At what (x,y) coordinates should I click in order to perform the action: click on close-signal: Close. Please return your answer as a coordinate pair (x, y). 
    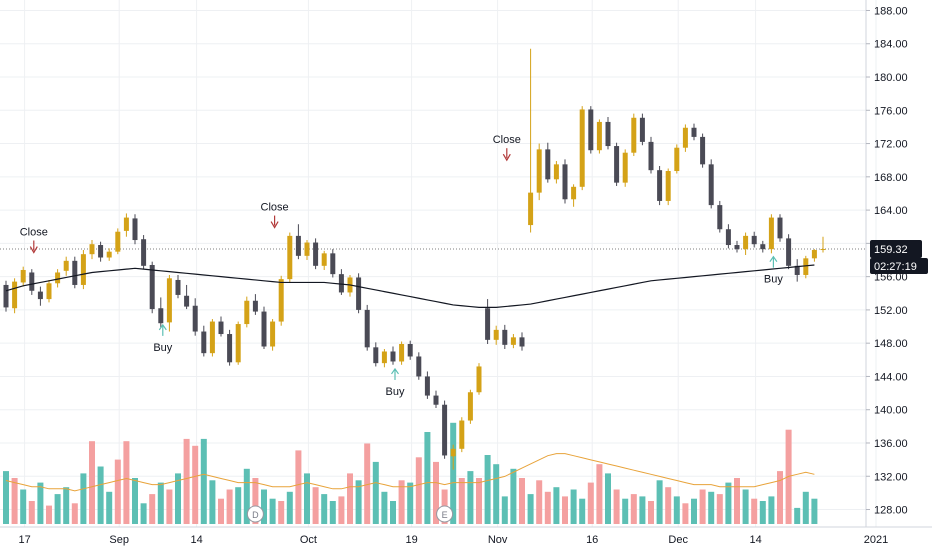
    Looking at the image, I should click on (275, 215).